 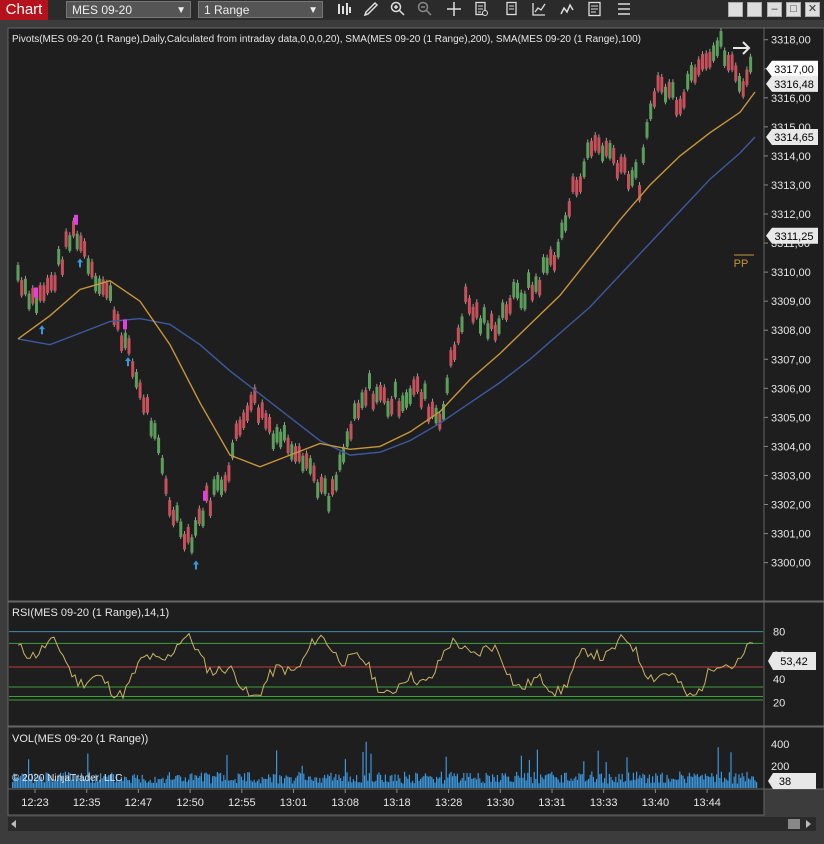 I want to click on properties-icon, so click(x=481, y=10).